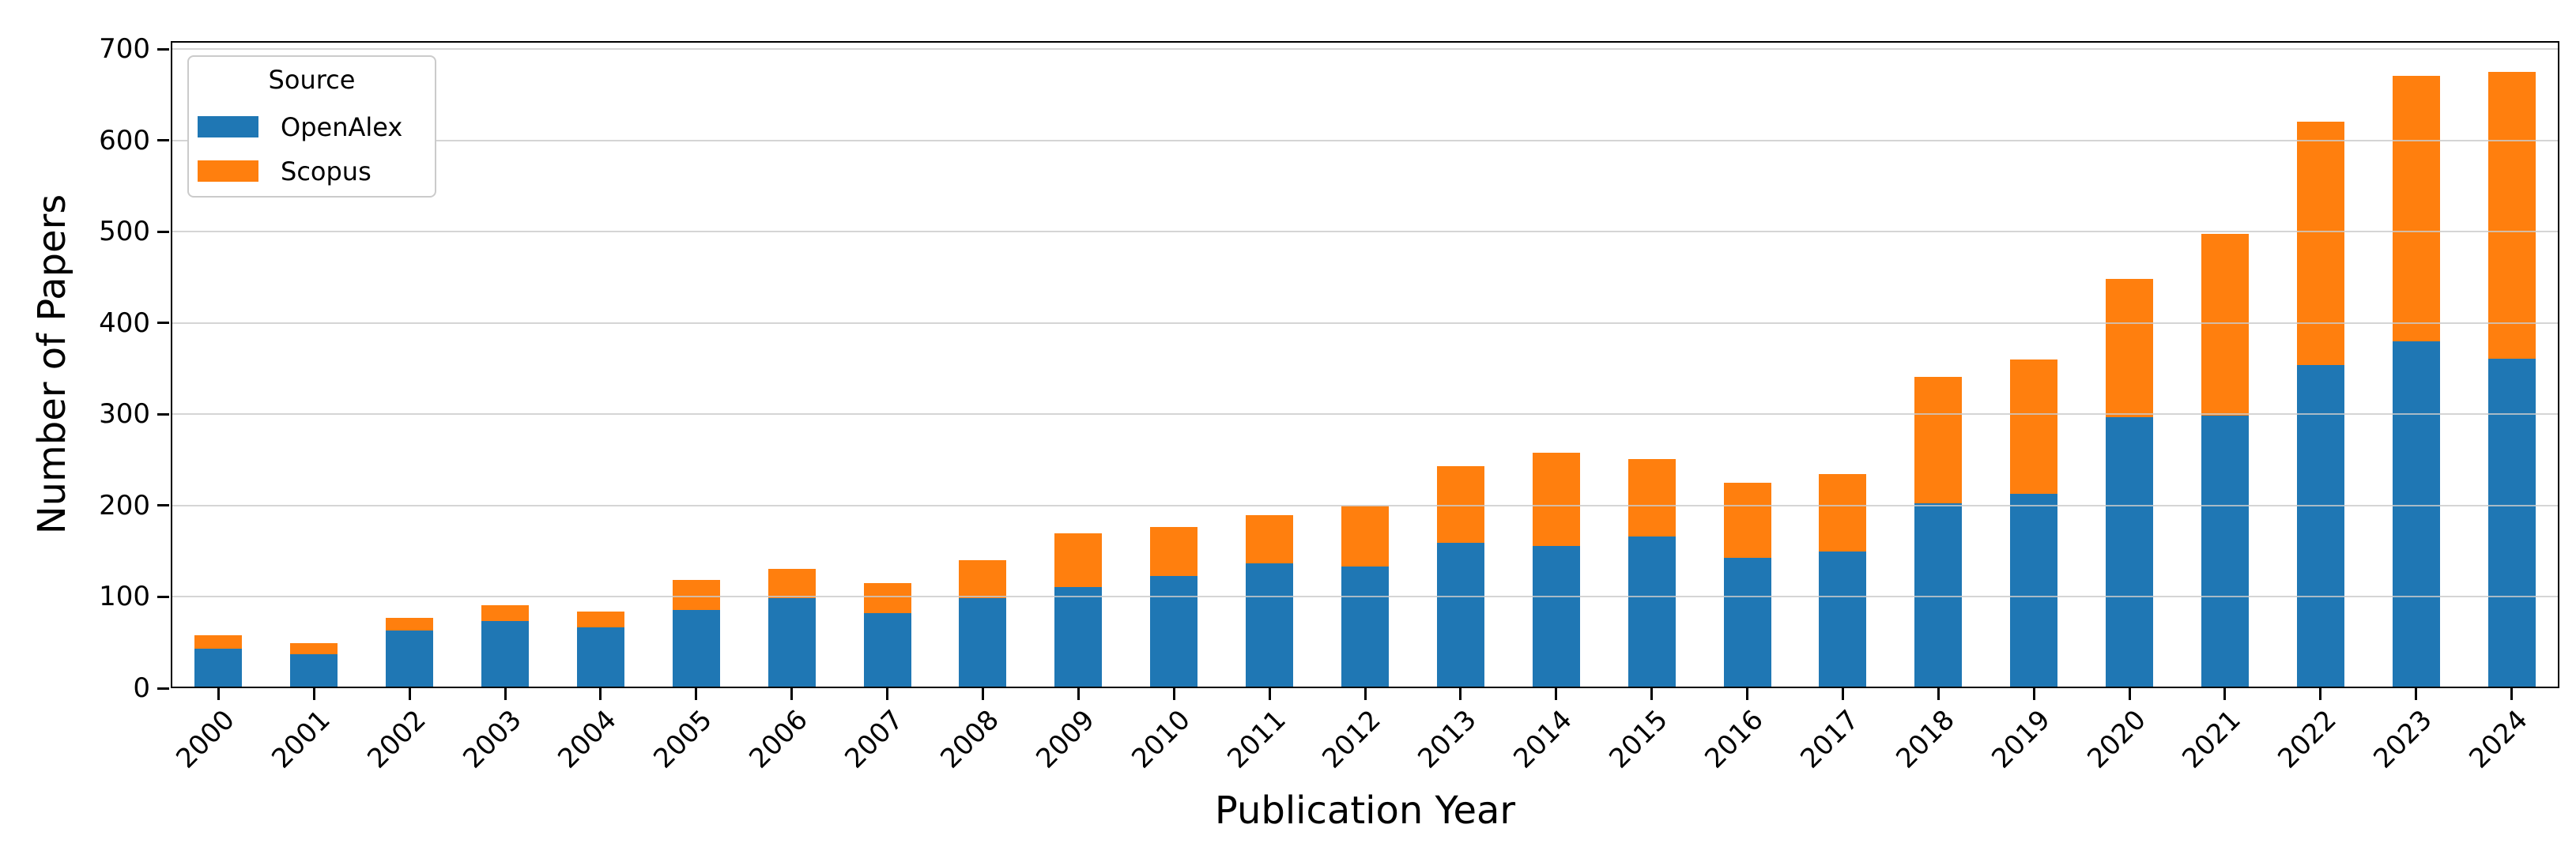 This screenshot has height=847, width=2576. Describe the element at coordinates (1543, 740) in the screenshot. I see `x-tick-label-2014: 2014` at that location.